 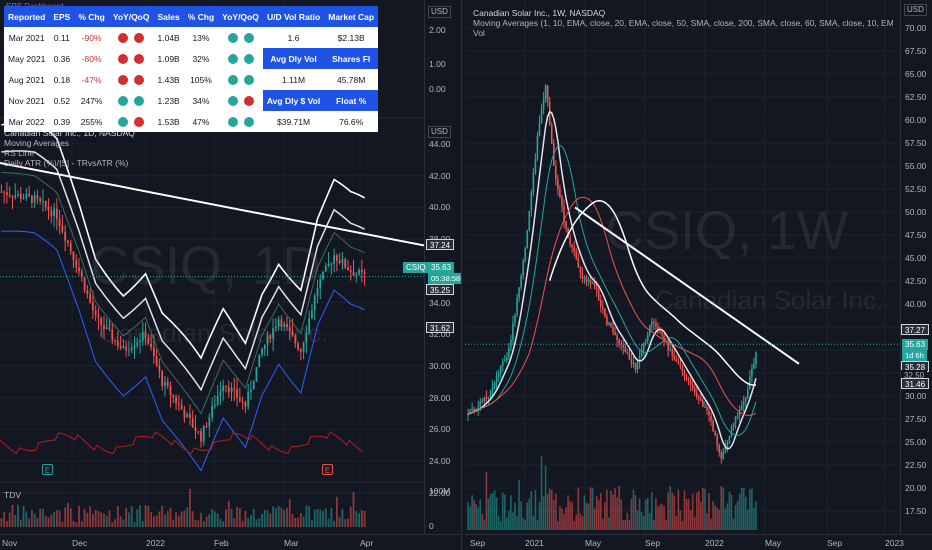 What do you see at coordinates (916, 120) in the screenshot?
I see `right-main-axis-tick: 60.00` at bounding box center [916, 120].